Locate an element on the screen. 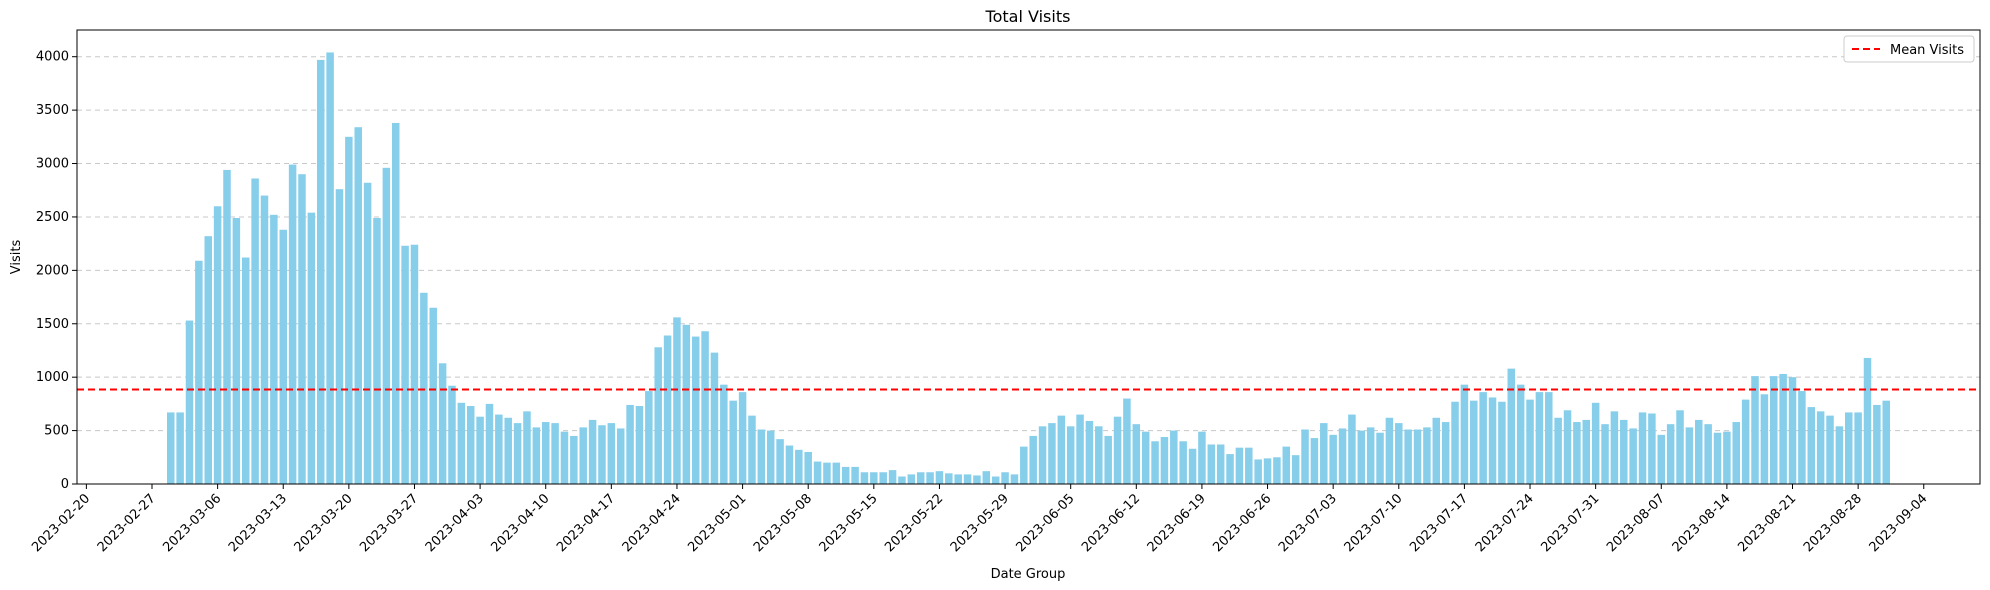 This screenshot has width=1990, height=590. y-tick-label: 1000 is located at coordinates (52, 377).